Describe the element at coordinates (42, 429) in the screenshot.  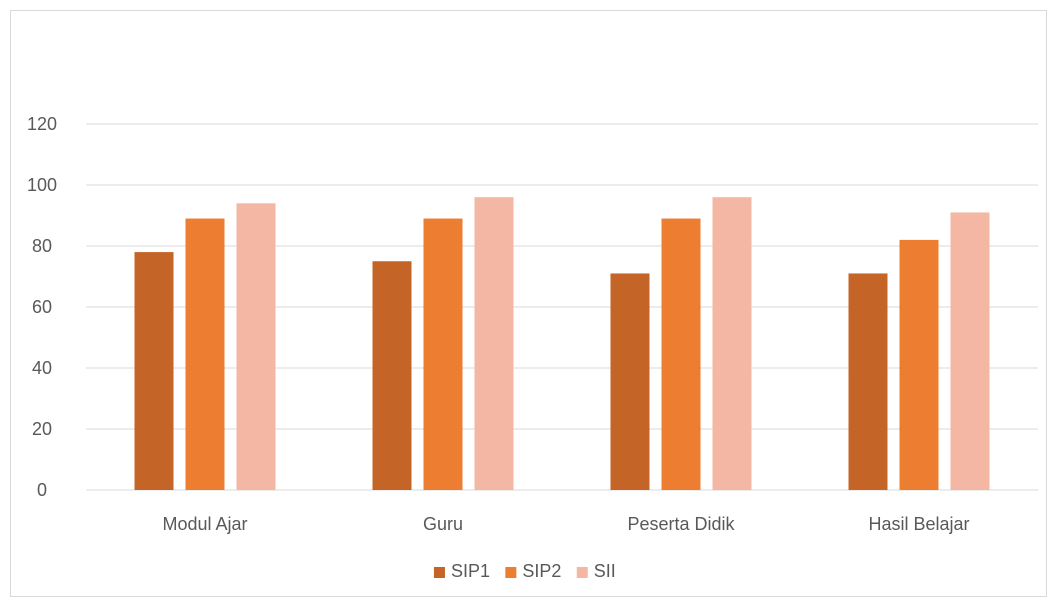
I see `y-tick-label: 20` at that location.